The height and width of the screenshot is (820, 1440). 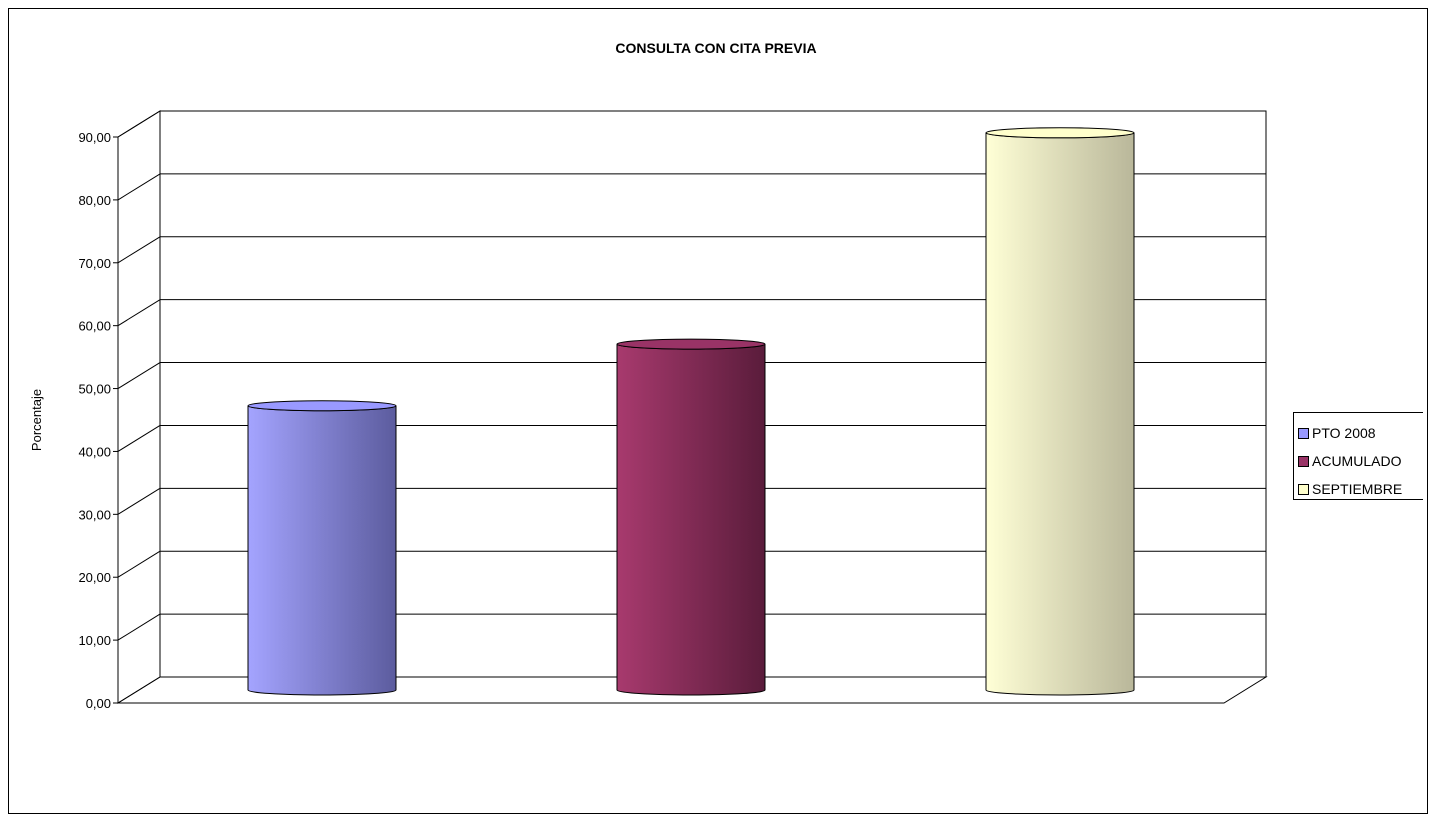 I want to click on y-tick-label: 0,00, so click(x=98, y=703).